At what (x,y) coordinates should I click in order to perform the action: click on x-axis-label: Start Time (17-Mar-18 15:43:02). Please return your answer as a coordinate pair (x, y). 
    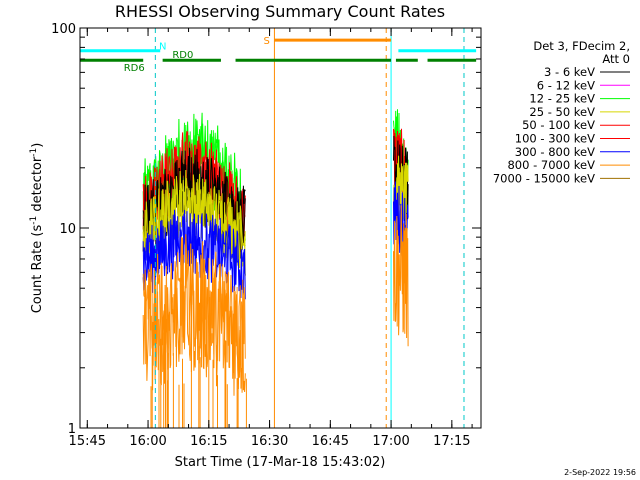
    Looking at the image, I should click on (280, 462).